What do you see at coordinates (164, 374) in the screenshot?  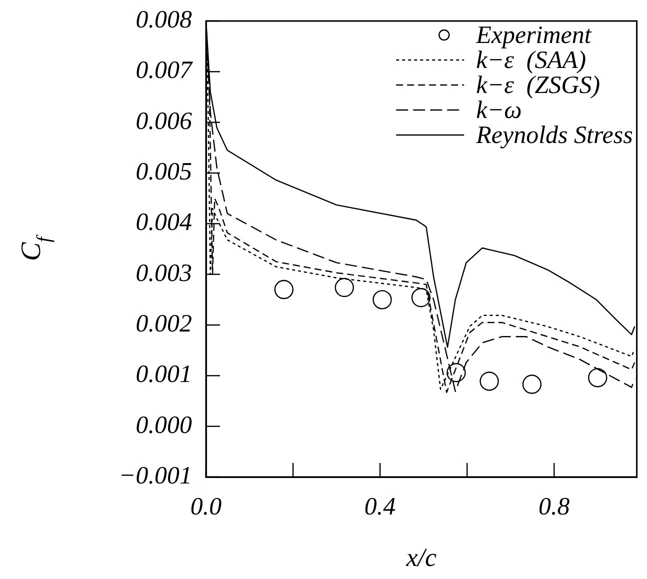 I see `y-tick-label: 0.001` at bounding box center [164, 374].